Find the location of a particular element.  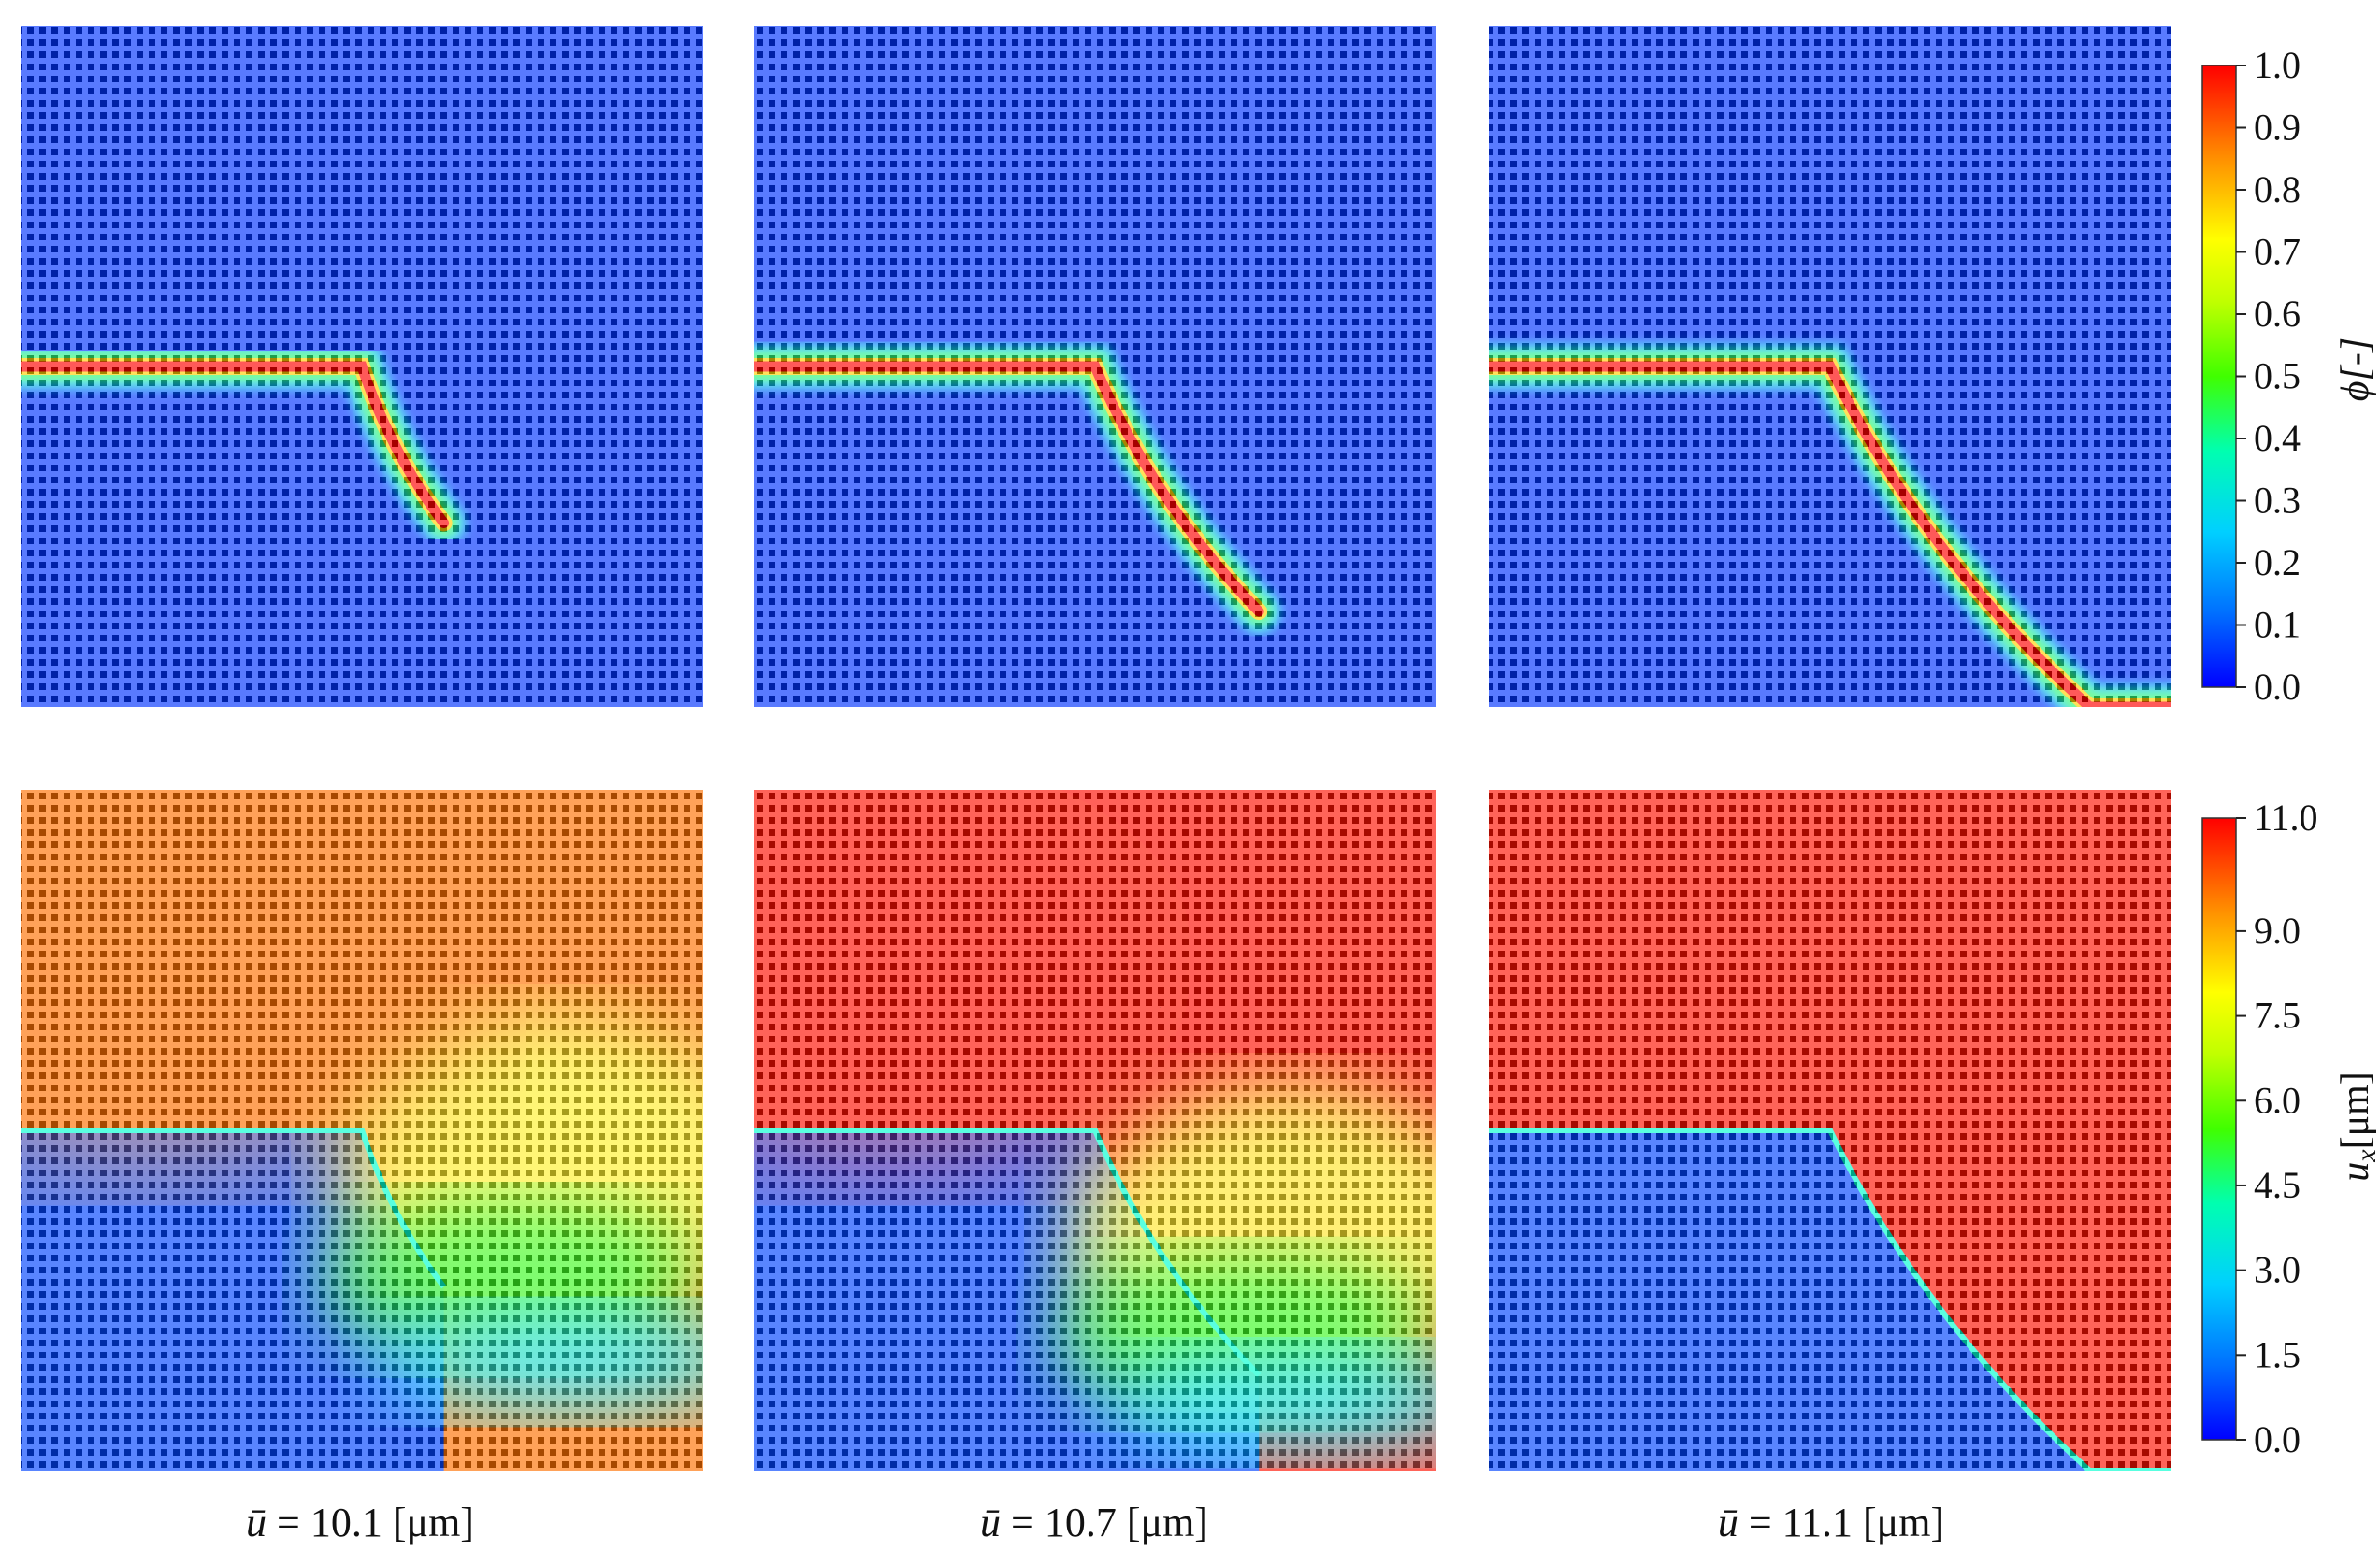

phi-tick-label: 0.1 is located at coordinates (2277, 625).